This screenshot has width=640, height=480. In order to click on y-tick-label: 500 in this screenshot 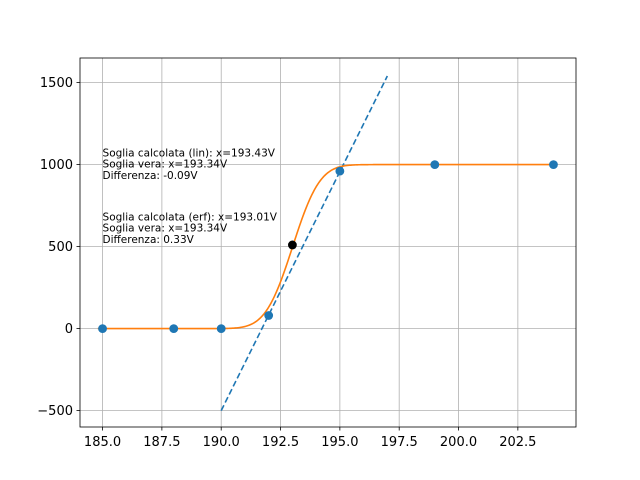, I will do `click(60, 247)`.